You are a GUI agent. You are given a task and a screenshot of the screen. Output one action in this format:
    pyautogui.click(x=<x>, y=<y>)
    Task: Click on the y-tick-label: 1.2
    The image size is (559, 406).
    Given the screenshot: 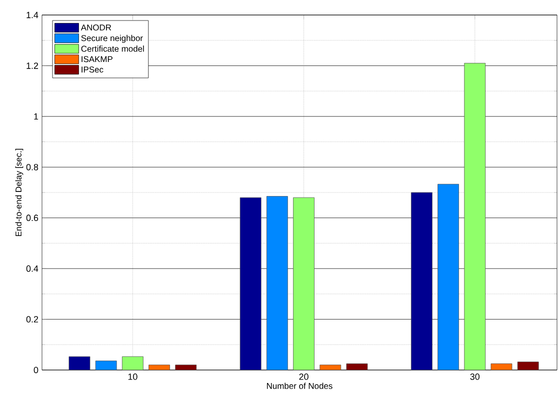 What is the action you would take?
    pyautogui.click(x=32, y=65)
    